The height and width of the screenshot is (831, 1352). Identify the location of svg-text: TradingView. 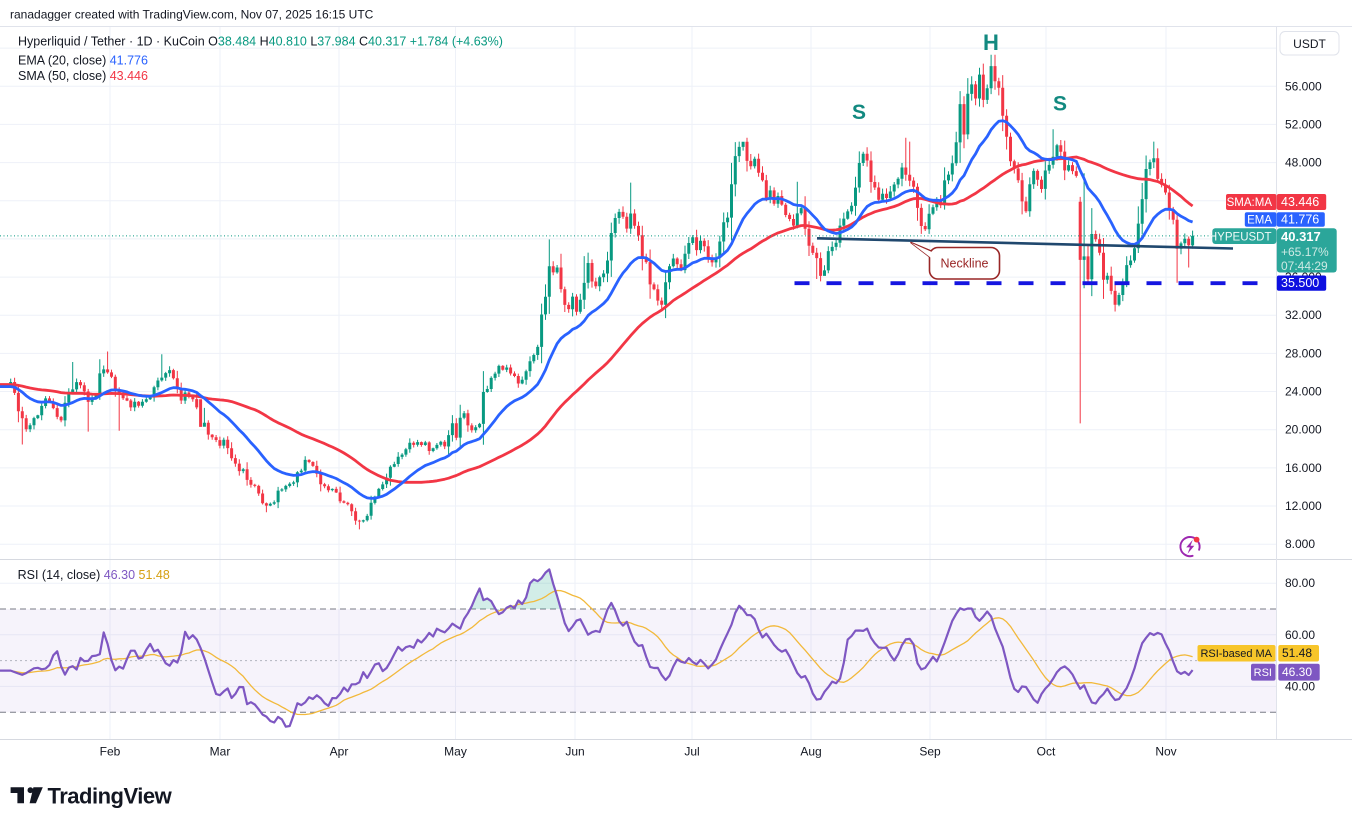
(110, 796).